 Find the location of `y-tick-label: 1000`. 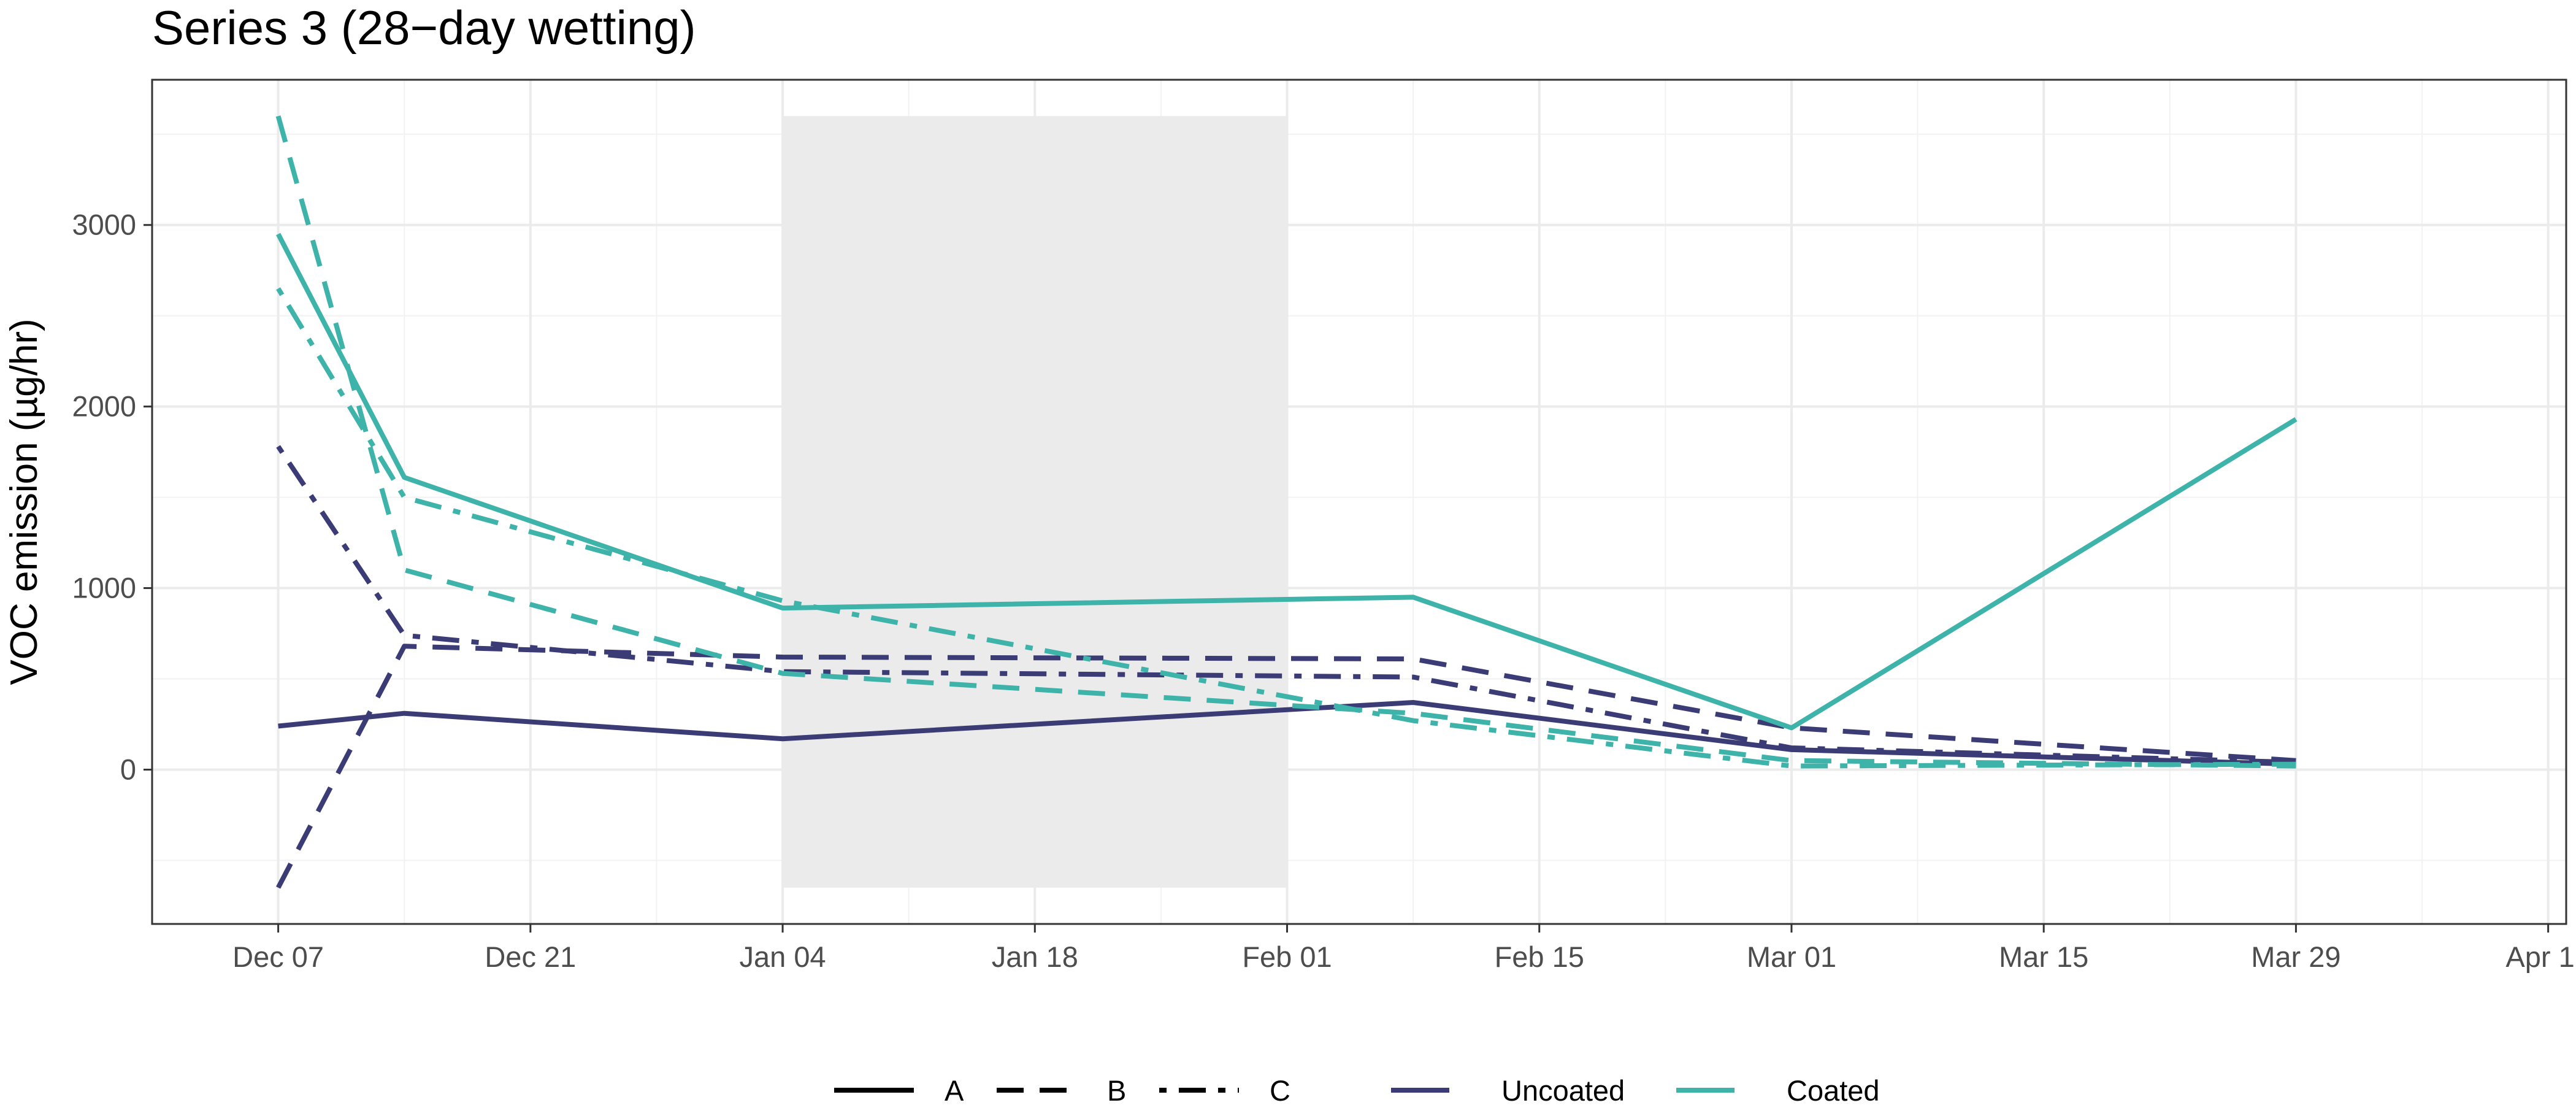

y-tick-label: 1000 is located at coordinates (104, 588).